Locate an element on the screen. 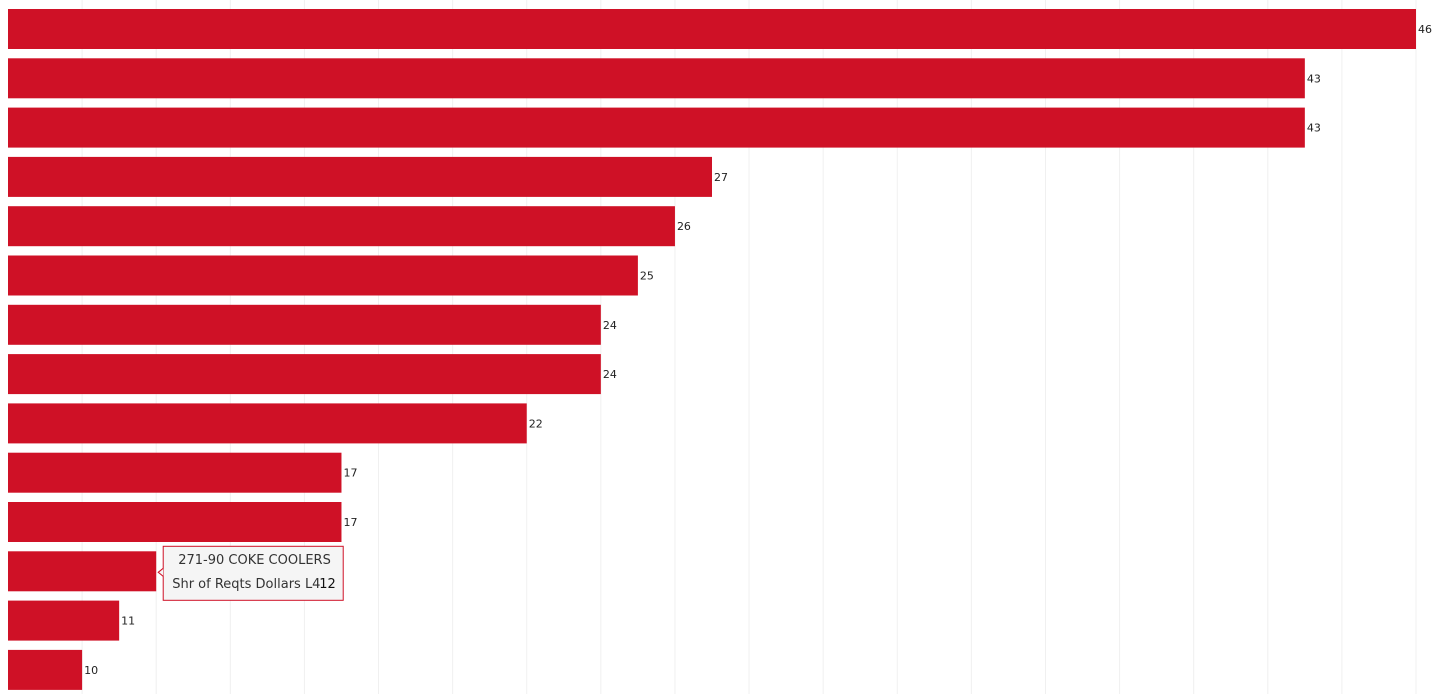  tooltip-value: 12 is located at coordinates (327, 584).